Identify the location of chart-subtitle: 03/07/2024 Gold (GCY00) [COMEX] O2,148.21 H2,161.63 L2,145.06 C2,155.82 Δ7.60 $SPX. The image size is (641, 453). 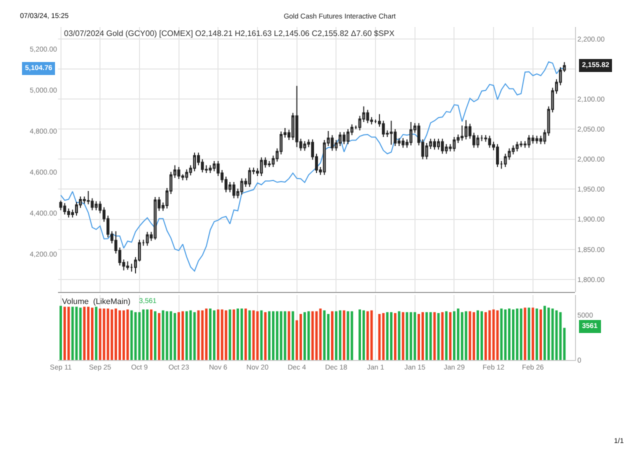
(230, 33).